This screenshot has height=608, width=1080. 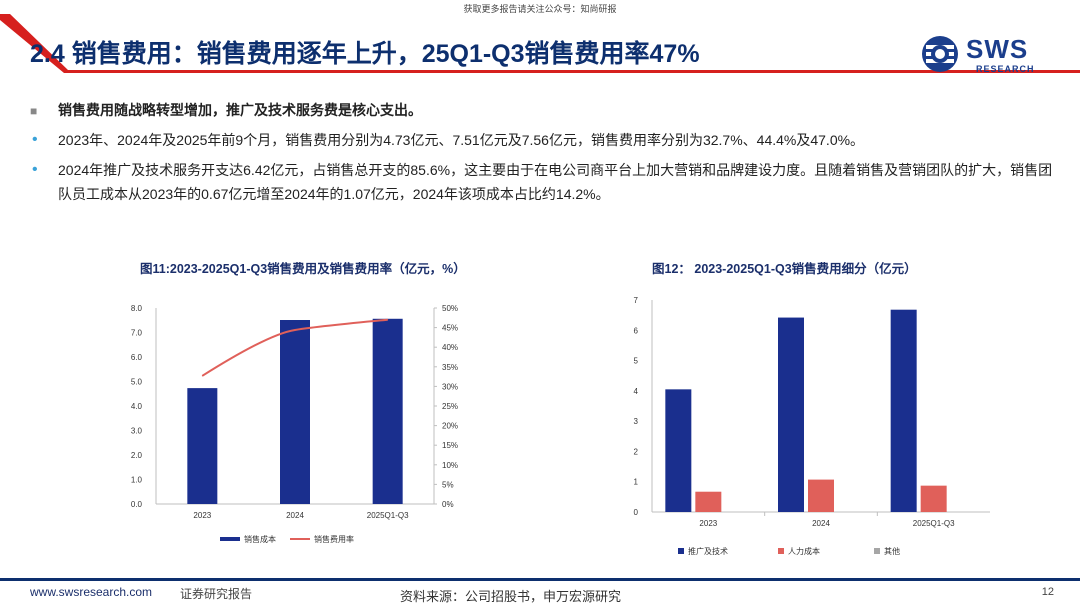 What do you see at coordinates (137, 382) in the screenshot?
I see `y-left-tick-label: 5.0` at bounding box center [137, 382].